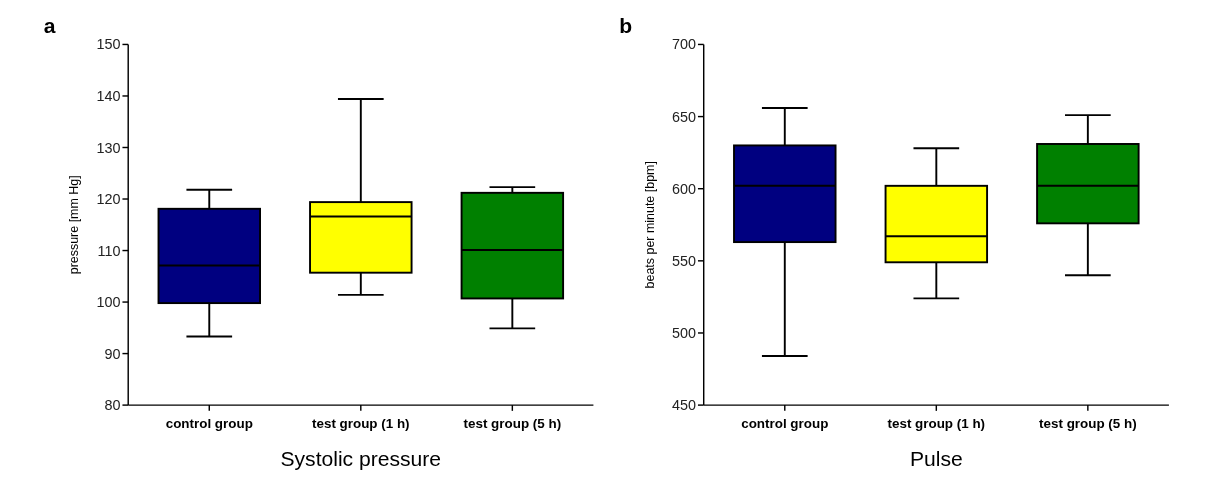 This screenshot has width=1217, height=490. I want to click on y-tick-label: 450, so click(684, 405).